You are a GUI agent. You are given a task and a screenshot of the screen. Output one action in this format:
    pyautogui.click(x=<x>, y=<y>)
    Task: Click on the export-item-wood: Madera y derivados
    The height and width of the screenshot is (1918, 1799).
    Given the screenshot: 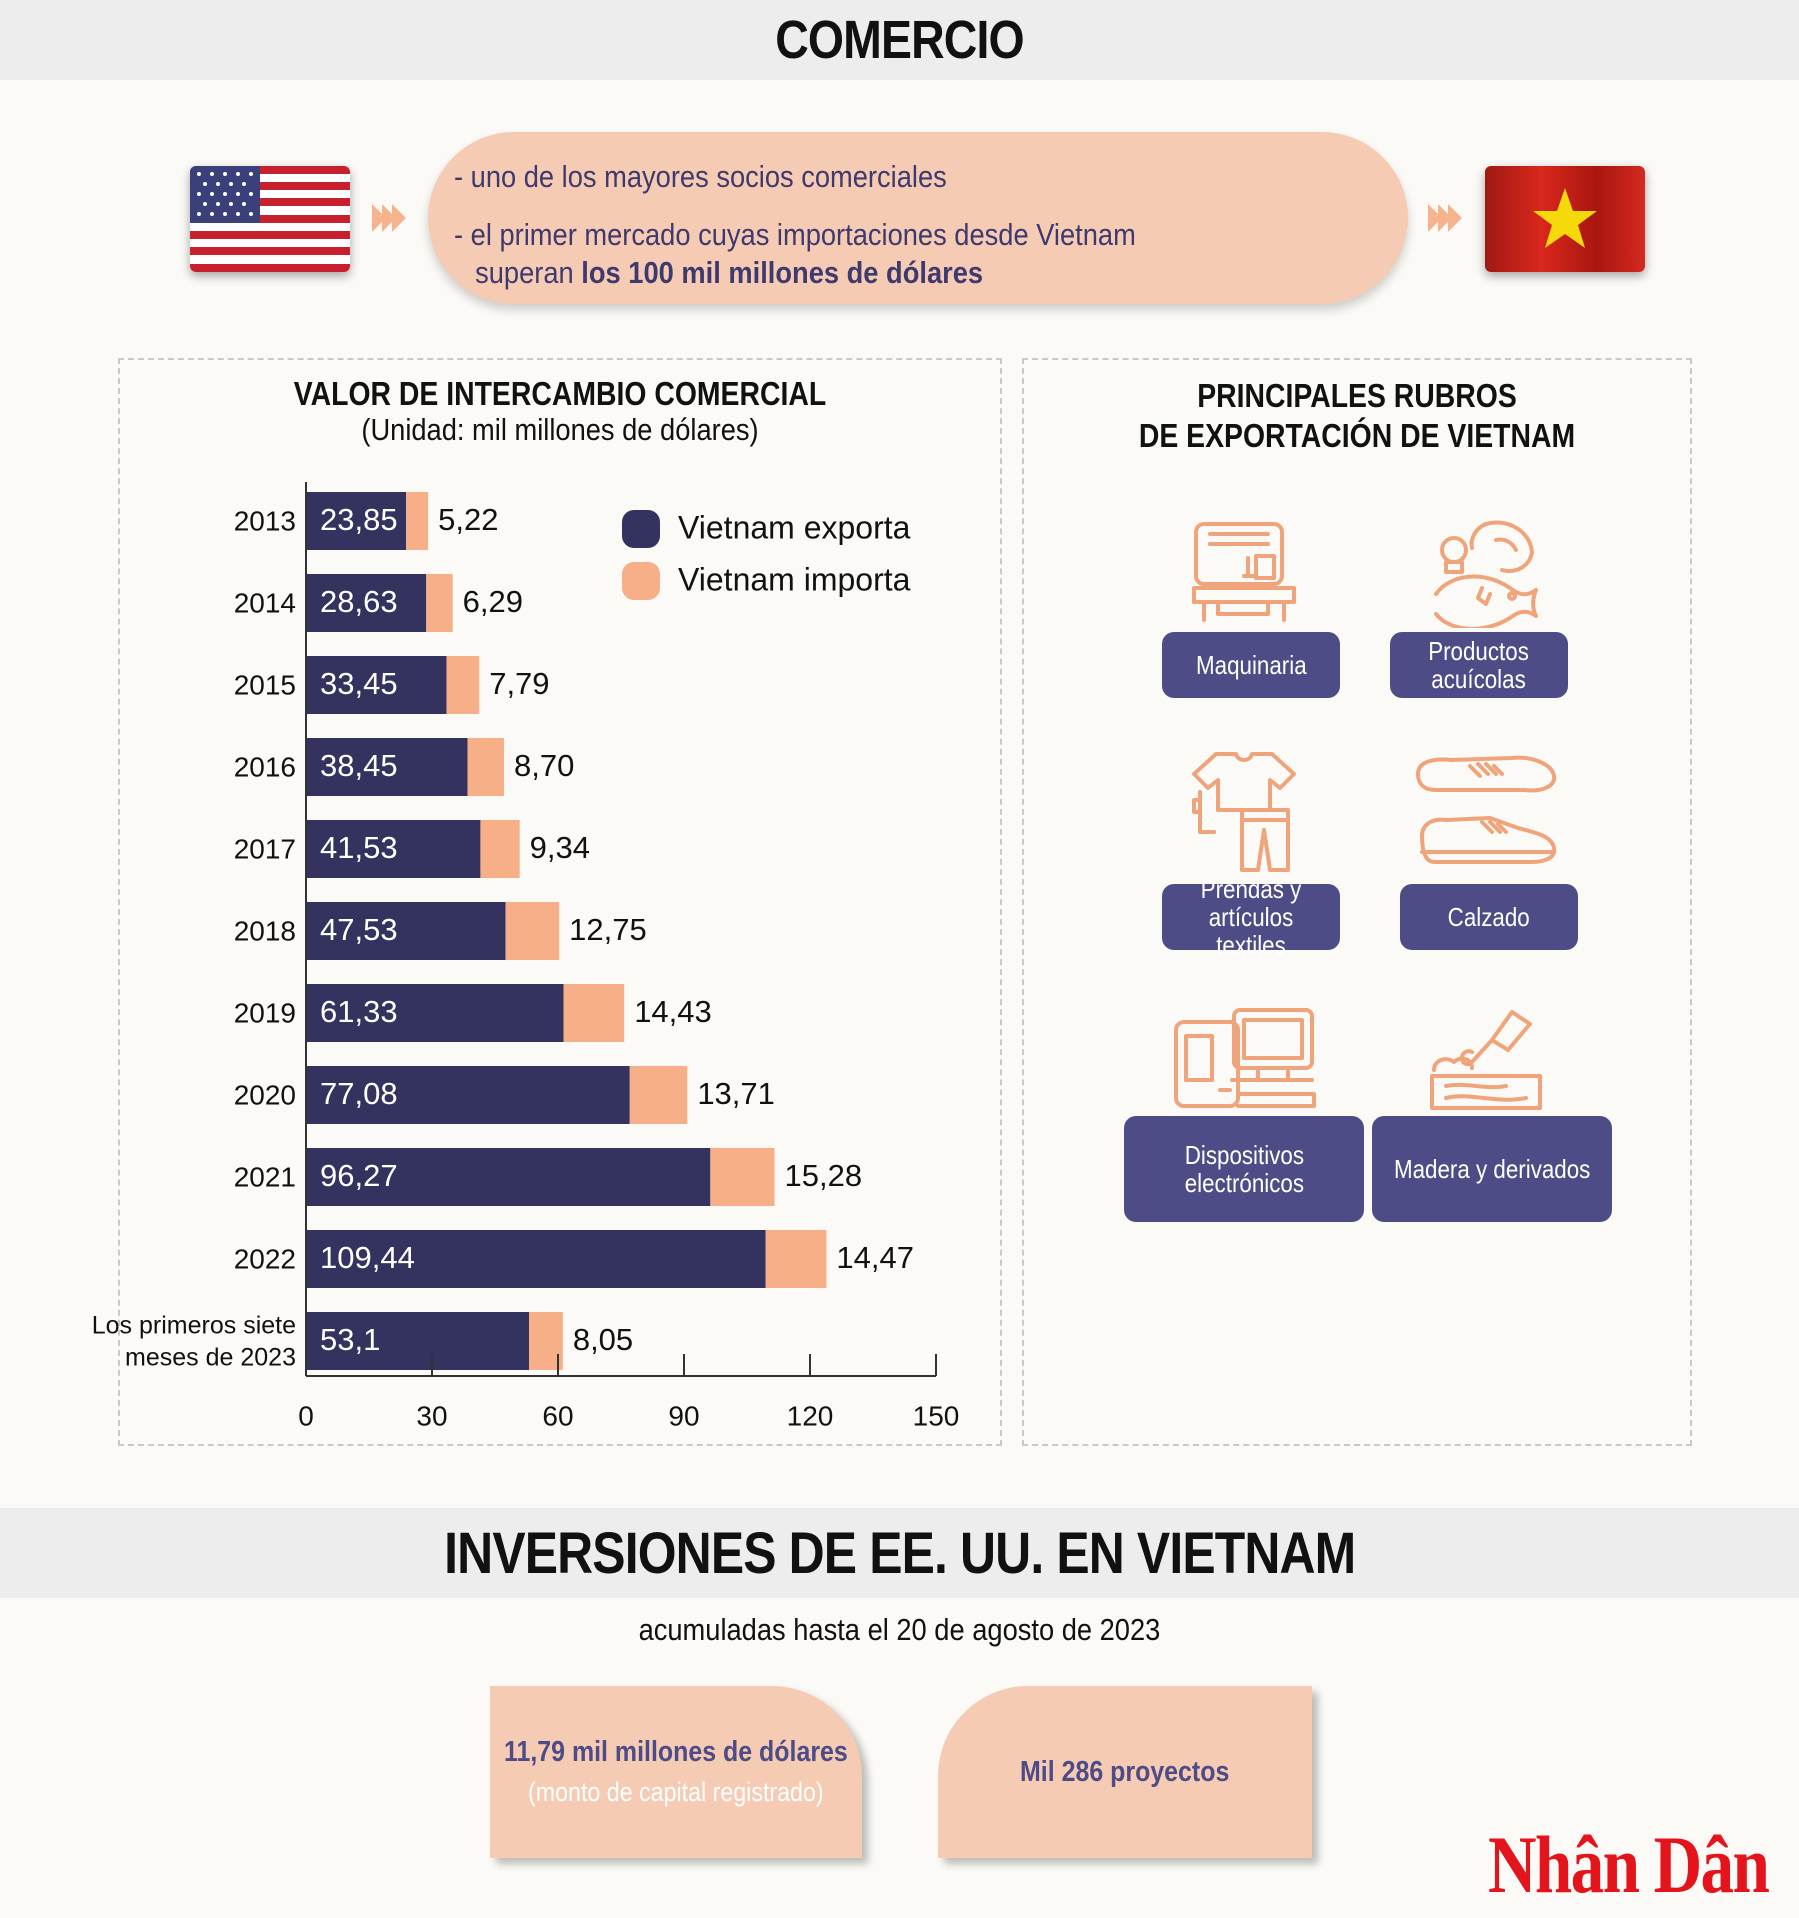 What is the action you would take?
    pyautogui.click(x=1492, y=1169)
    